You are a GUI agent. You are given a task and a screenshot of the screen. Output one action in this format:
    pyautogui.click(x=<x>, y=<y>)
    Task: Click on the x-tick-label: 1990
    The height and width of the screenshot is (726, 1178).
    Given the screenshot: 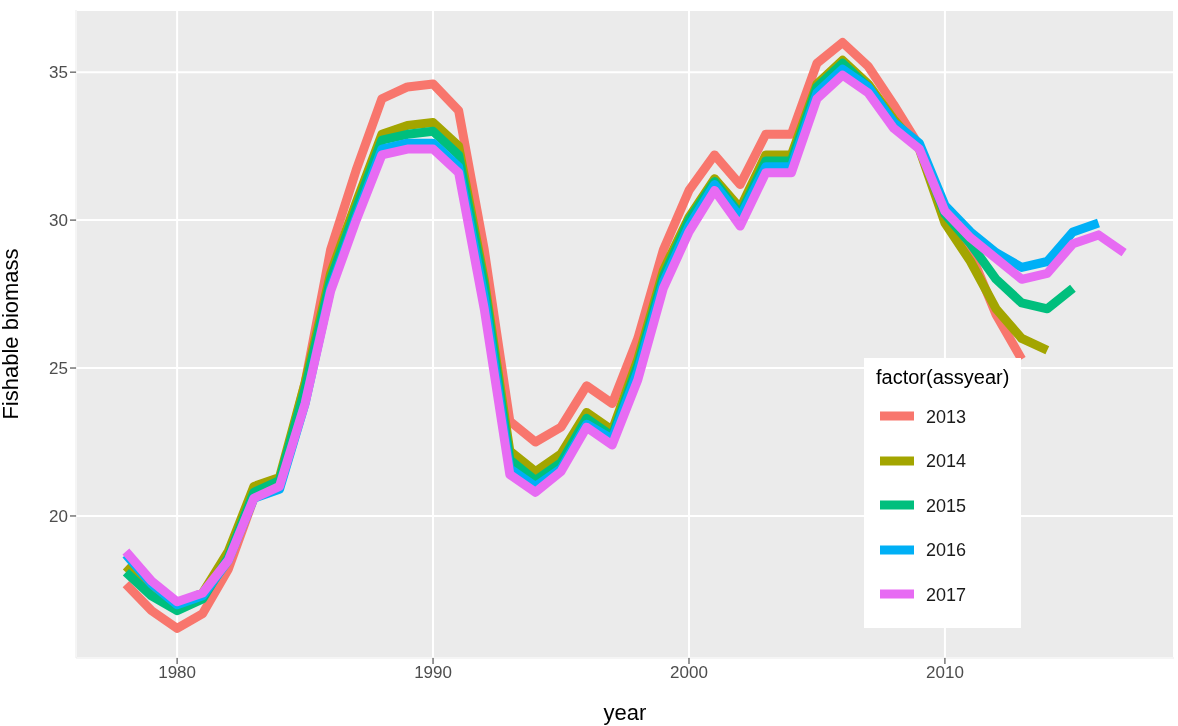 What is the action you would take?
    pyautogui.click(x=433, y=673)
    